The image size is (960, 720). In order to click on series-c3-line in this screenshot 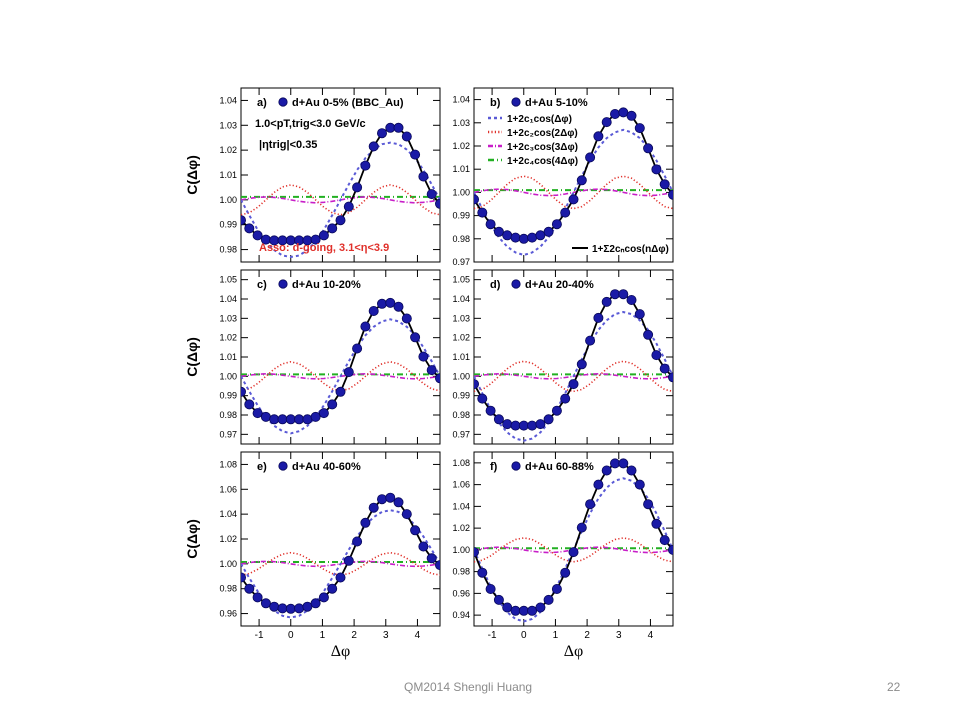, I will do `click(573, 192)`.